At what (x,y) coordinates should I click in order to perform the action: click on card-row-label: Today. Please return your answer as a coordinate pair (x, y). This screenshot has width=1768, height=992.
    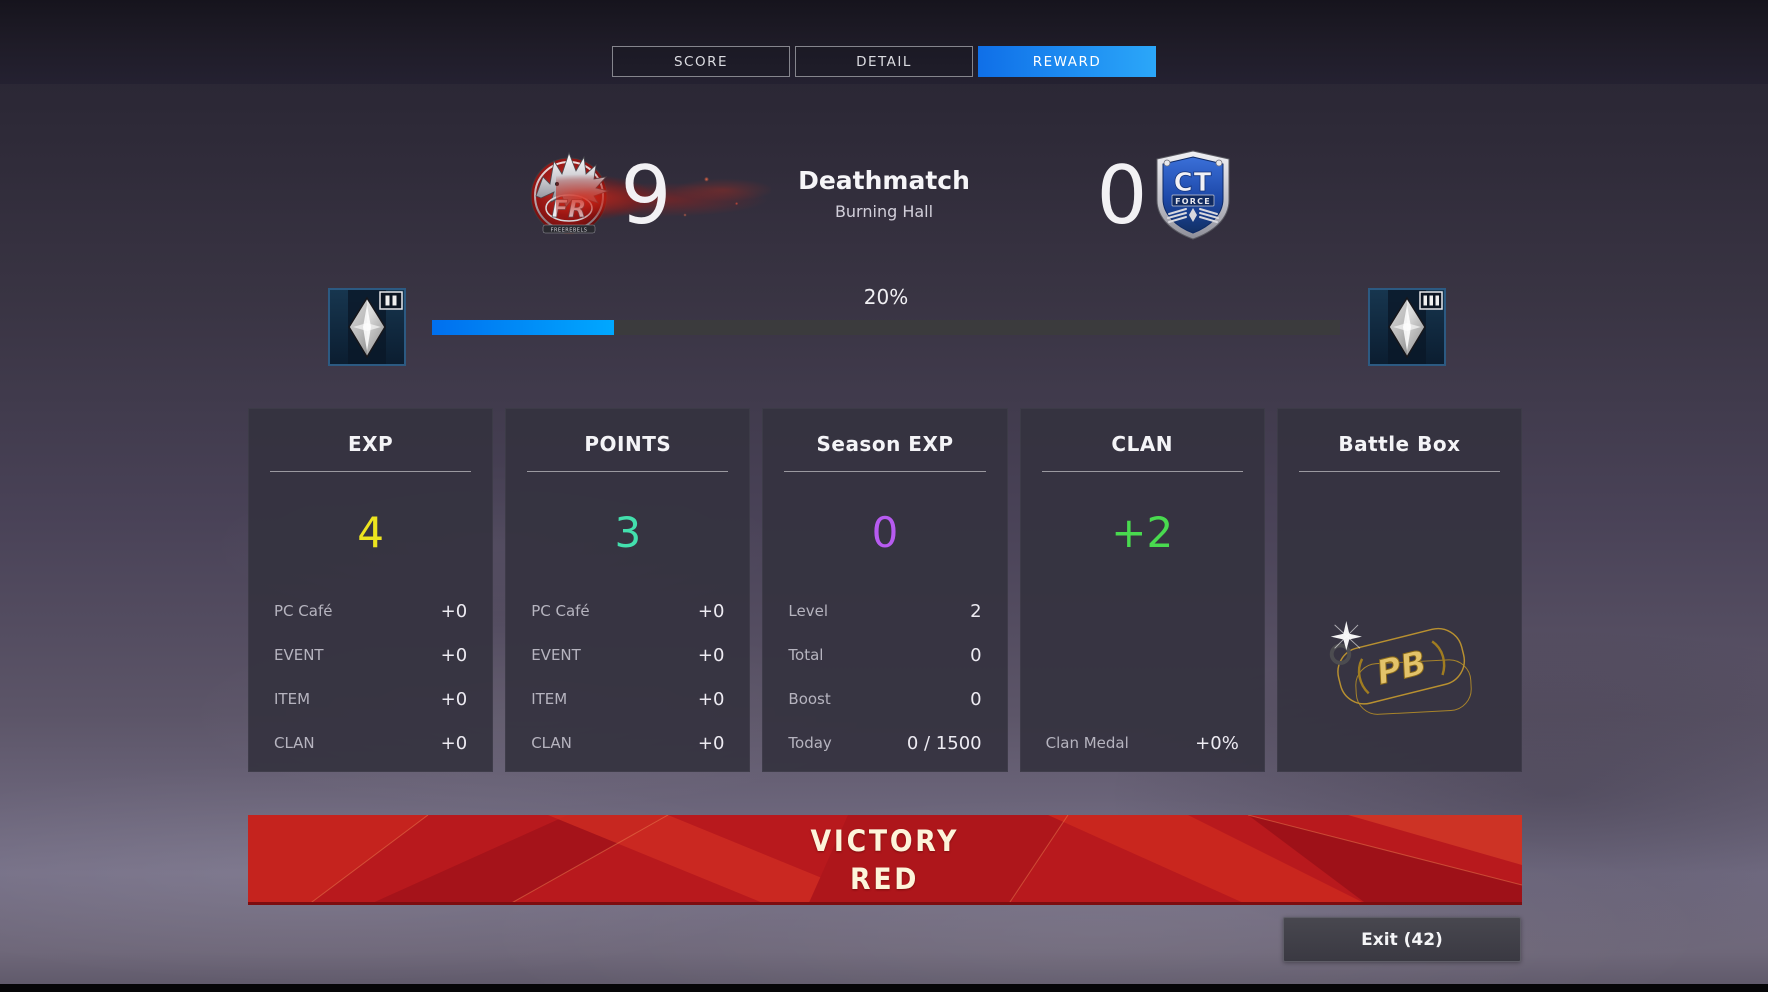
    Looking at the image, I should click on (810, 743).